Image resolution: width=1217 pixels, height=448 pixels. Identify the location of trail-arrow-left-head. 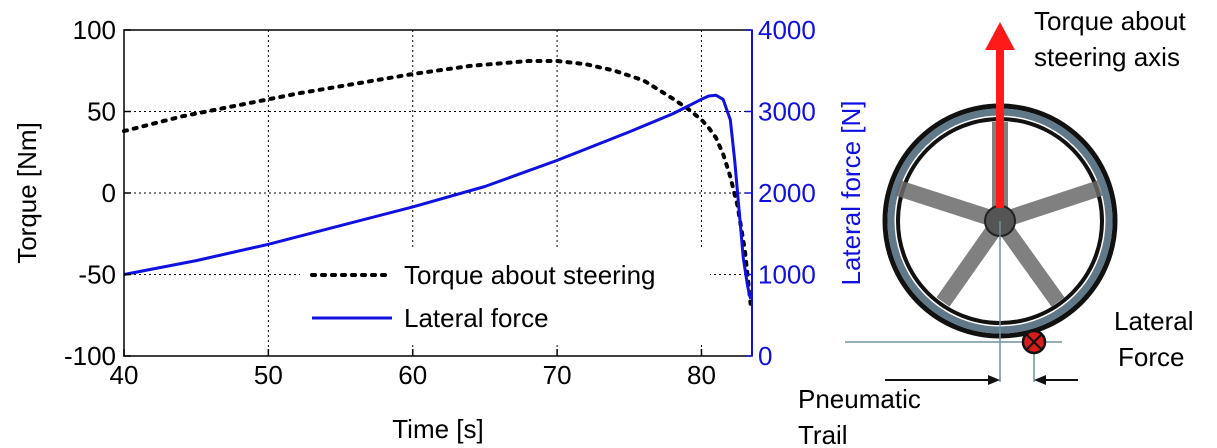
(994, 380).